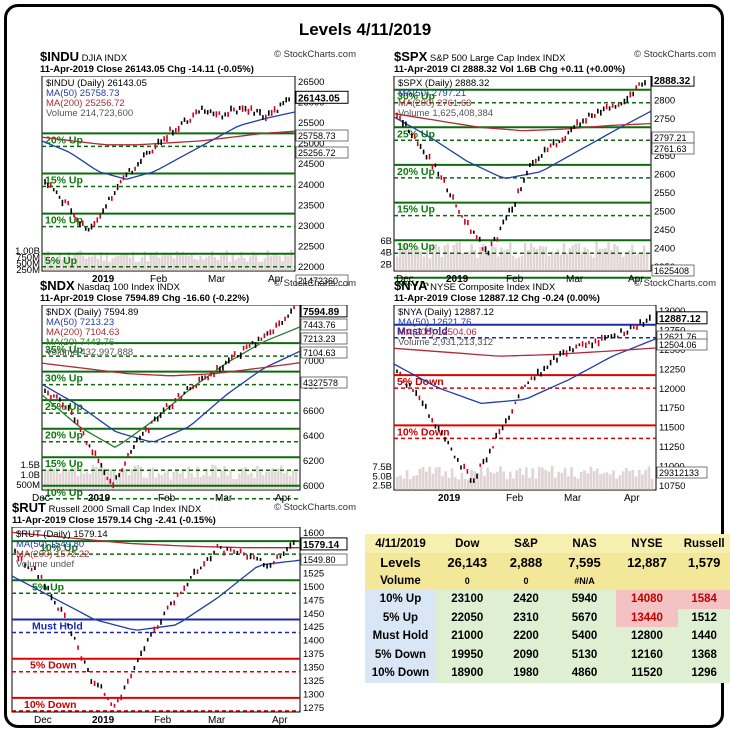  Describe the element at coordinates (664, 249) in the screenshot. I see `spx-y-tick: 2400` at that location.